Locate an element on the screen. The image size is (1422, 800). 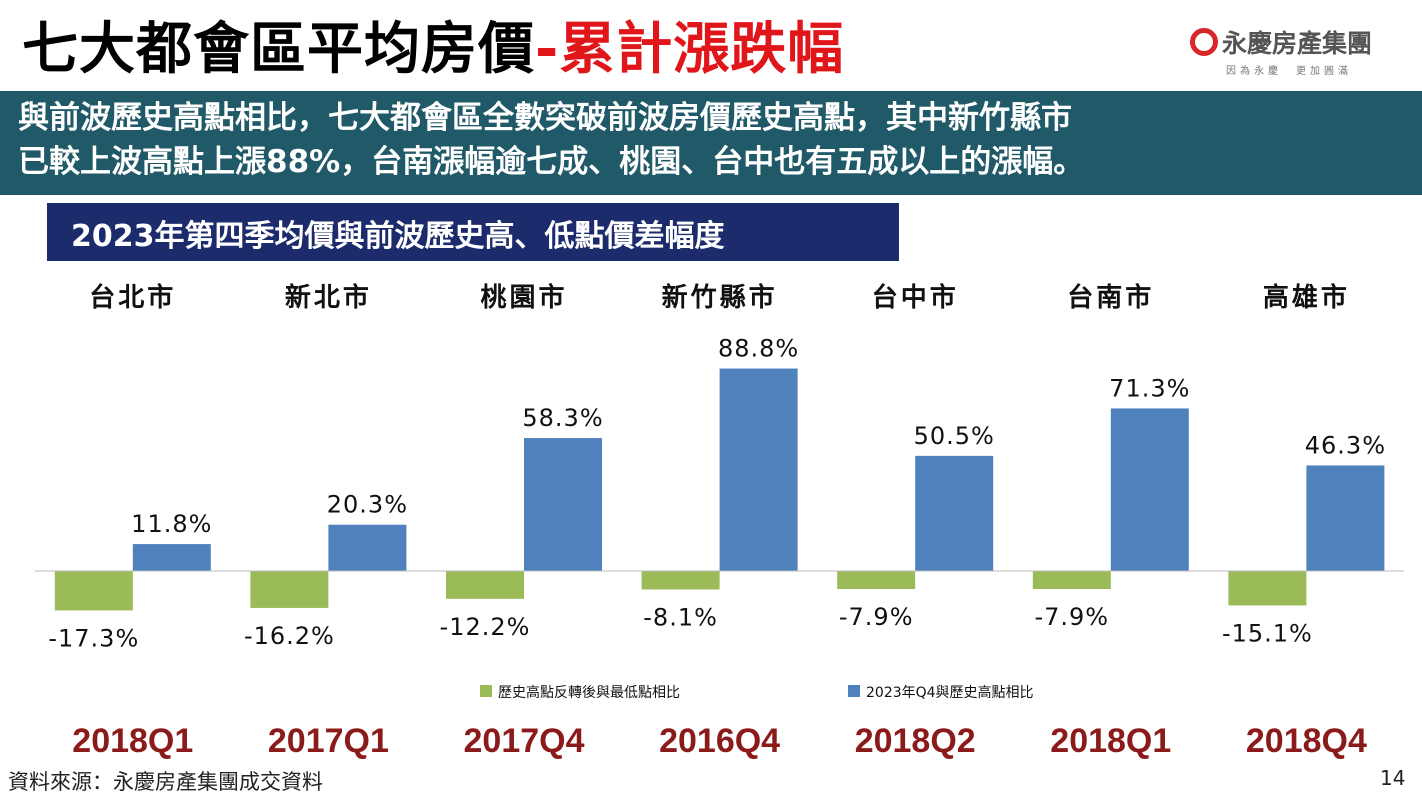
summary-line: 已較上波高點上漲88%，台南漲幅逾七成、桃園、台中也有五成以上的漲幅。 is located at coordinates (551, 162).